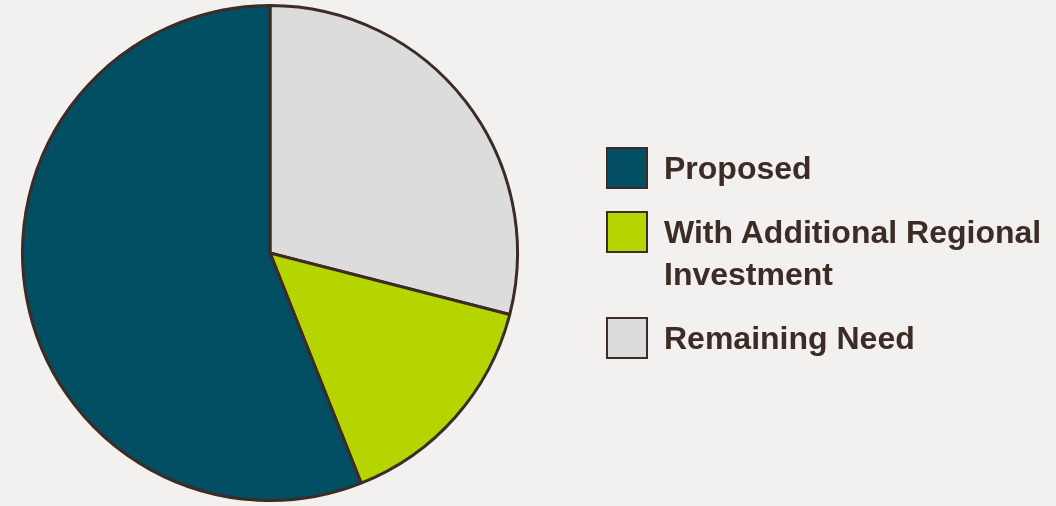 The image size is (1056, 506). I want to click on legend-label: Proposed, so click(738, 168).